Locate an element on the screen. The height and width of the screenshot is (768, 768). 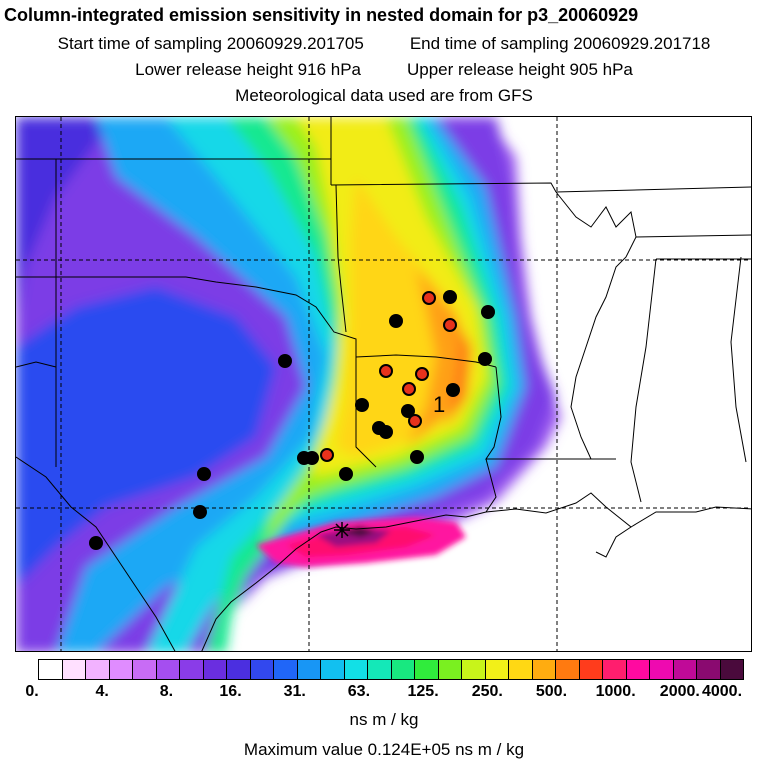
color-scale-tick-label: 63. is located at coordinates (359, 691).